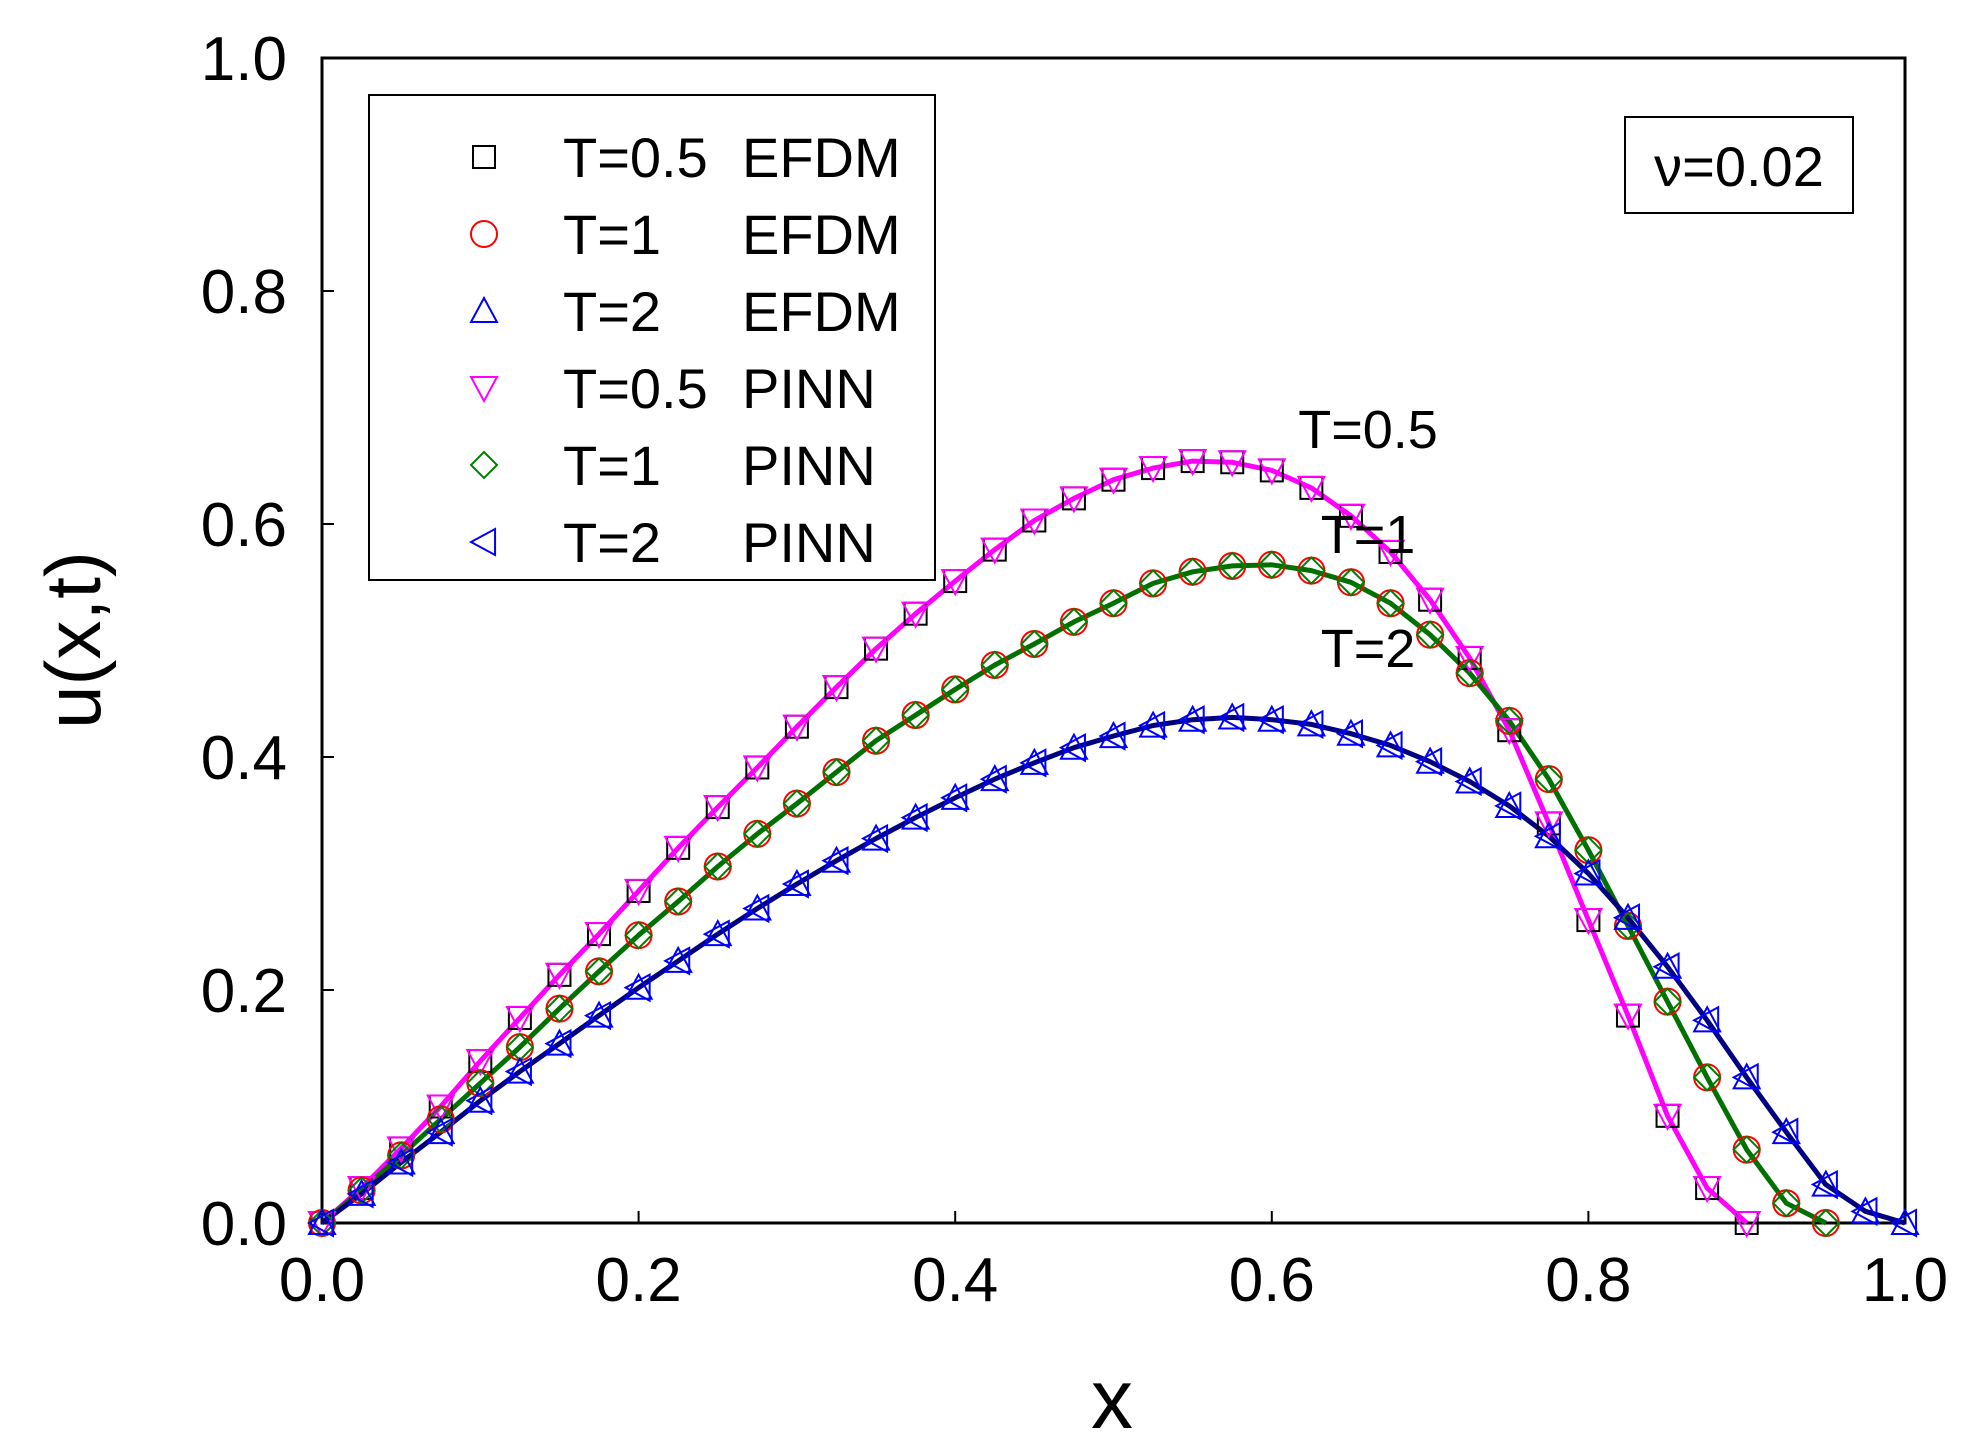 The height and width of the screenshot is (1443, 1972). Describe the element at coordinates (1588, 1280) in the screenshot. I see `x-tick-label: 0.8` at that location.